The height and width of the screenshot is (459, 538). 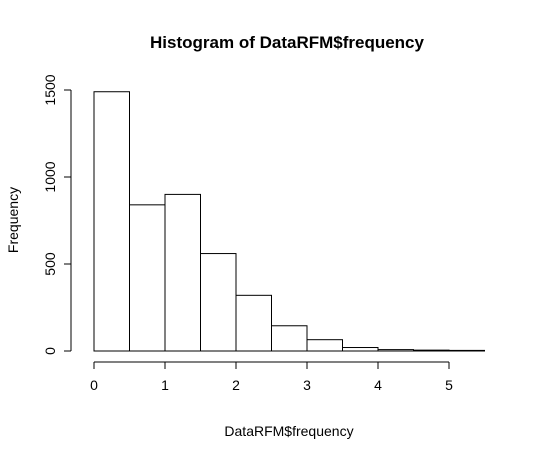 What do you see at coordinates (236, 385) in the screenshot?
I see `x-tick-label-2: 2` at bounding box center [236, 385].